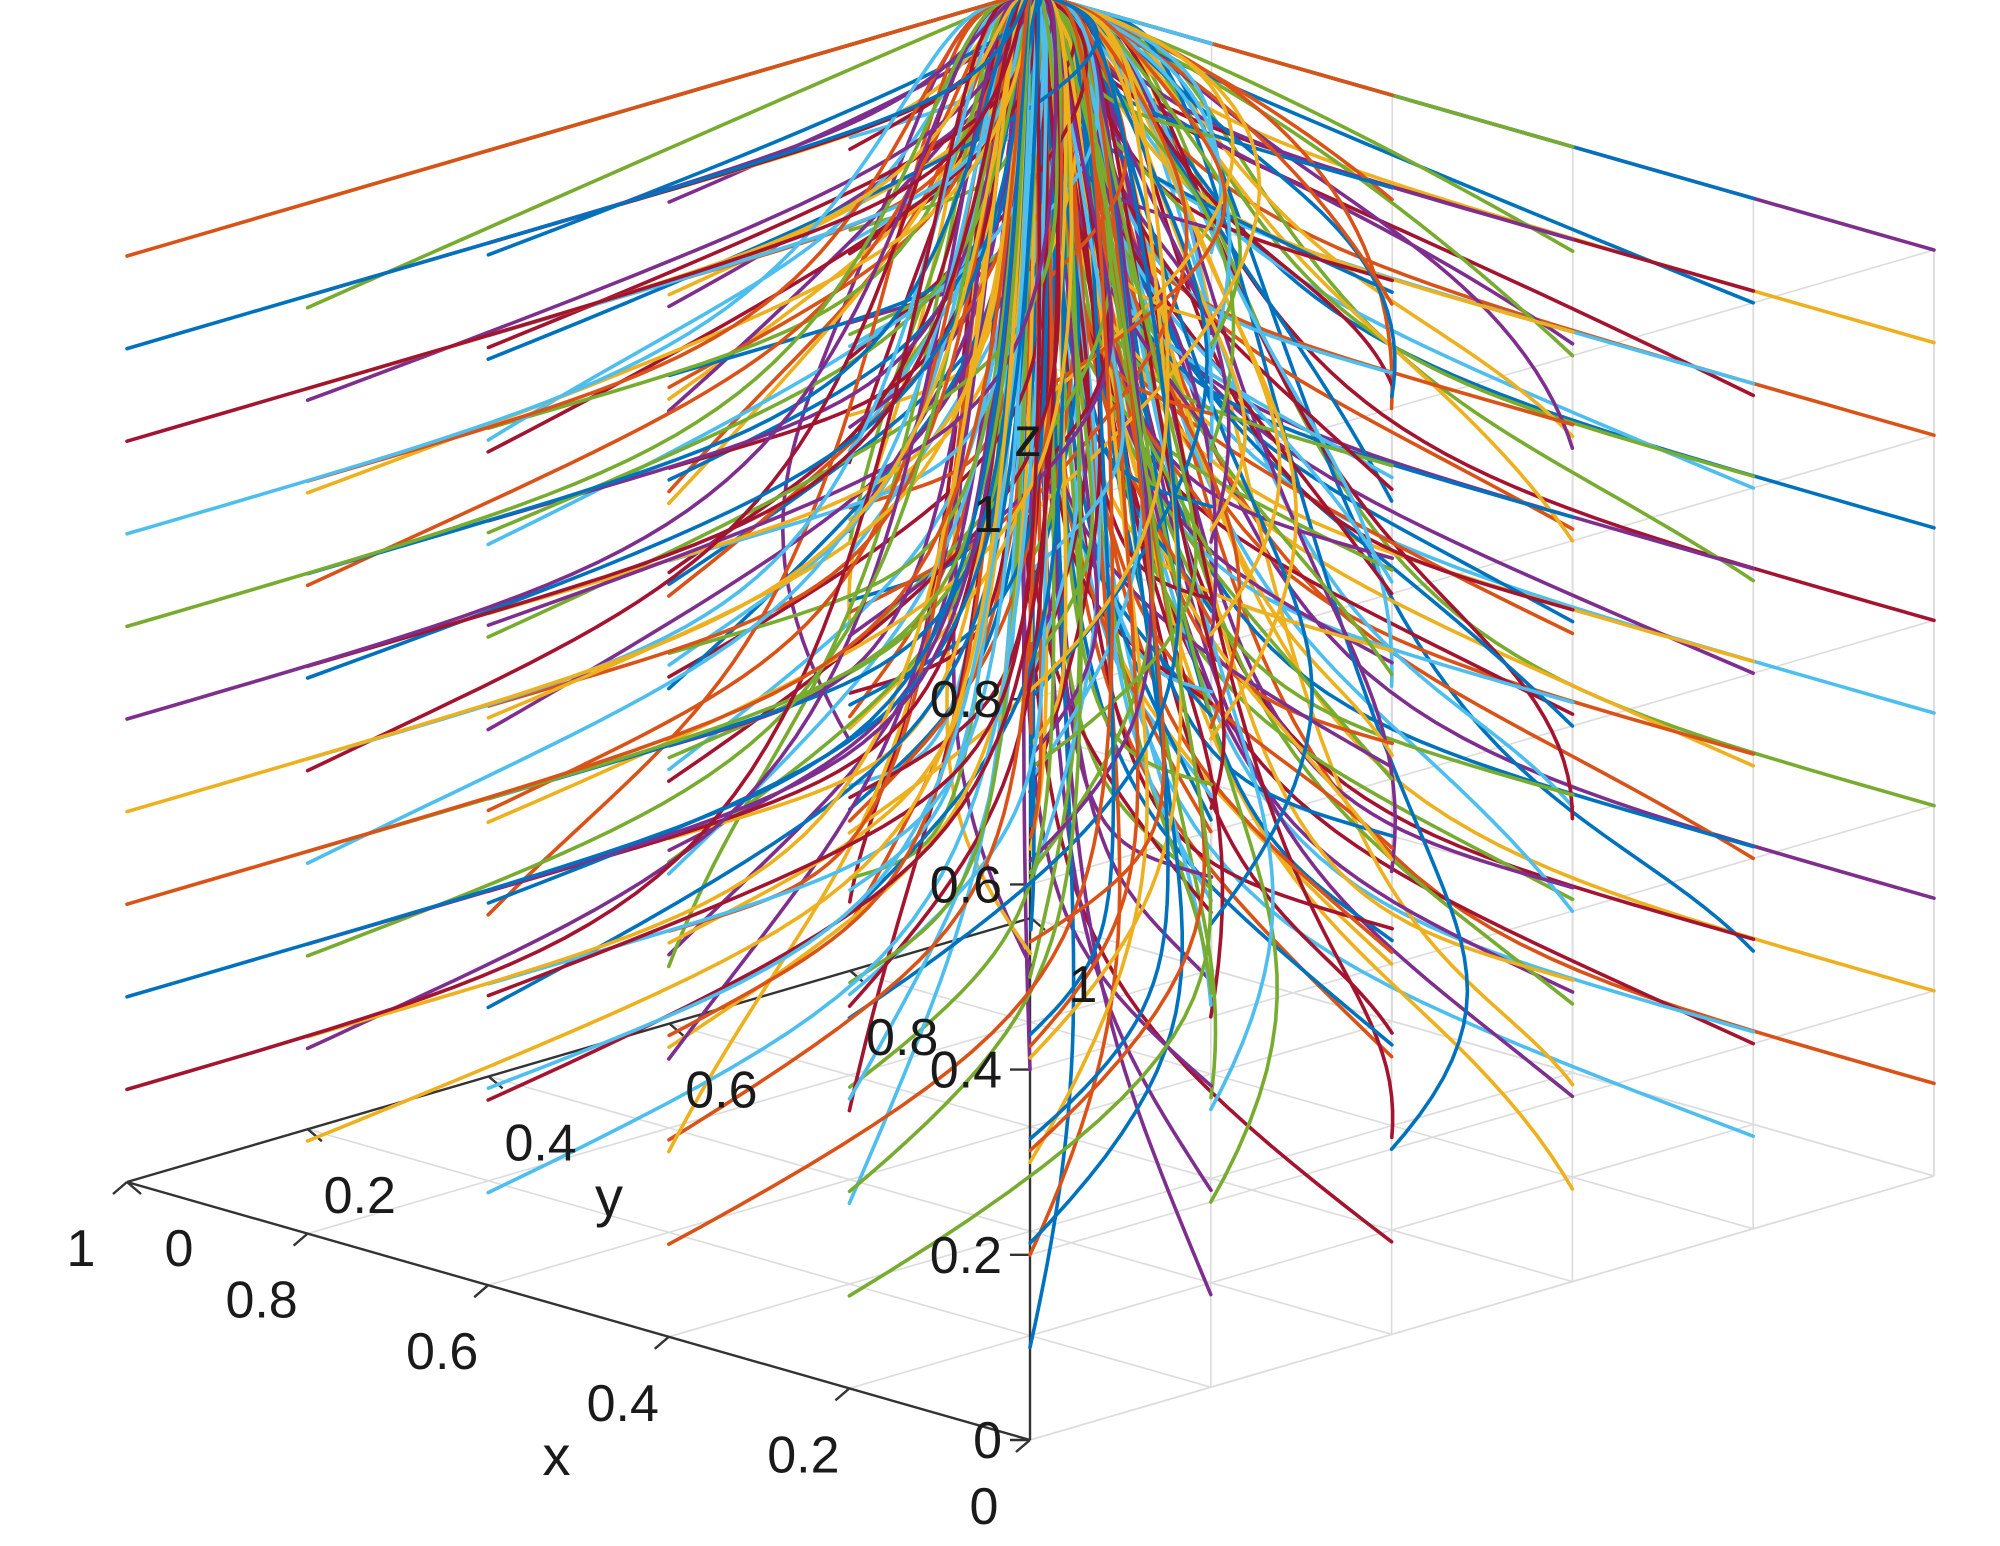  What do you see at coordinates (623, 1404) in the screenshot?
I see `x-tick-label-2: 0.4` at bounding box center [623, 1404].